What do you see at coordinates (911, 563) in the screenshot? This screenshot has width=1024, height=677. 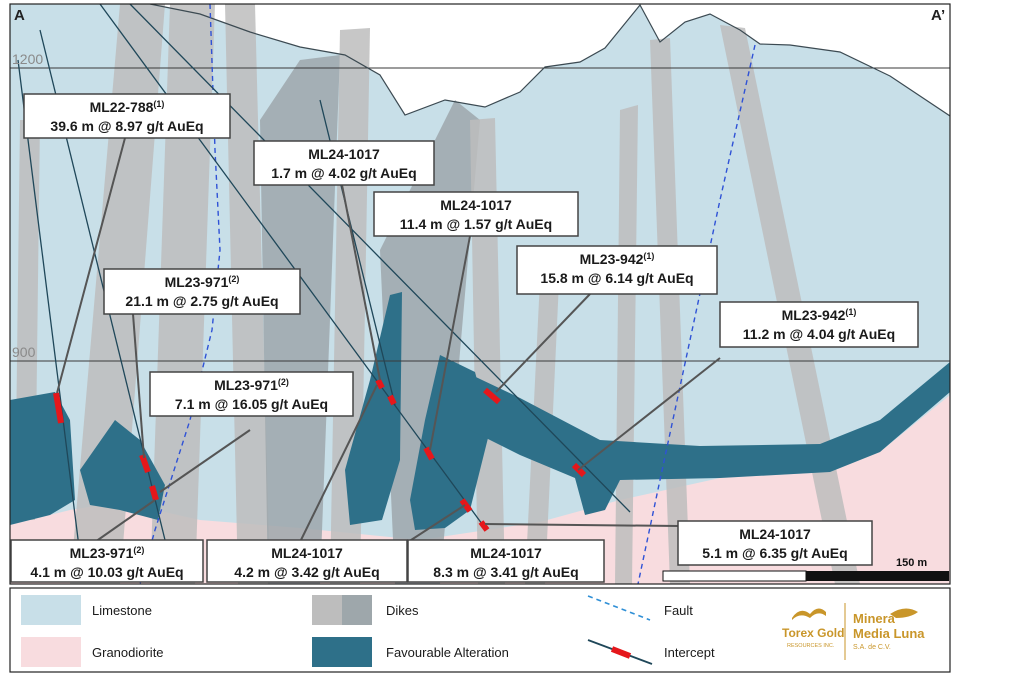 I see `scale-bar-label: 150 m` at bounding box center [911, 563].